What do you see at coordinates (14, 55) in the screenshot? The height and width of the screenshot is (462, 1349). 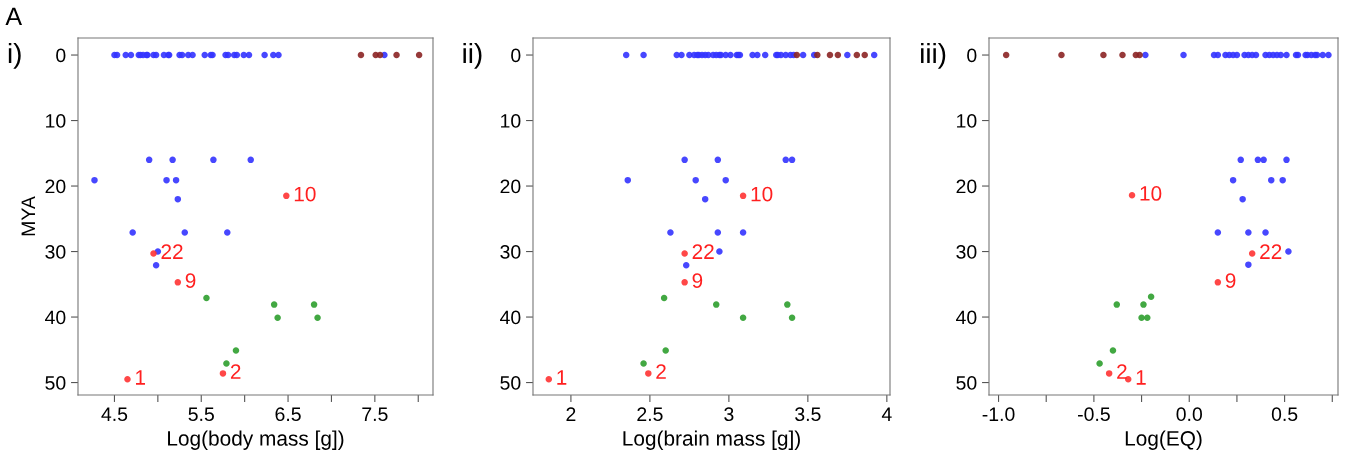 I see `chart-title: i)` at bounding box center [14, 55].